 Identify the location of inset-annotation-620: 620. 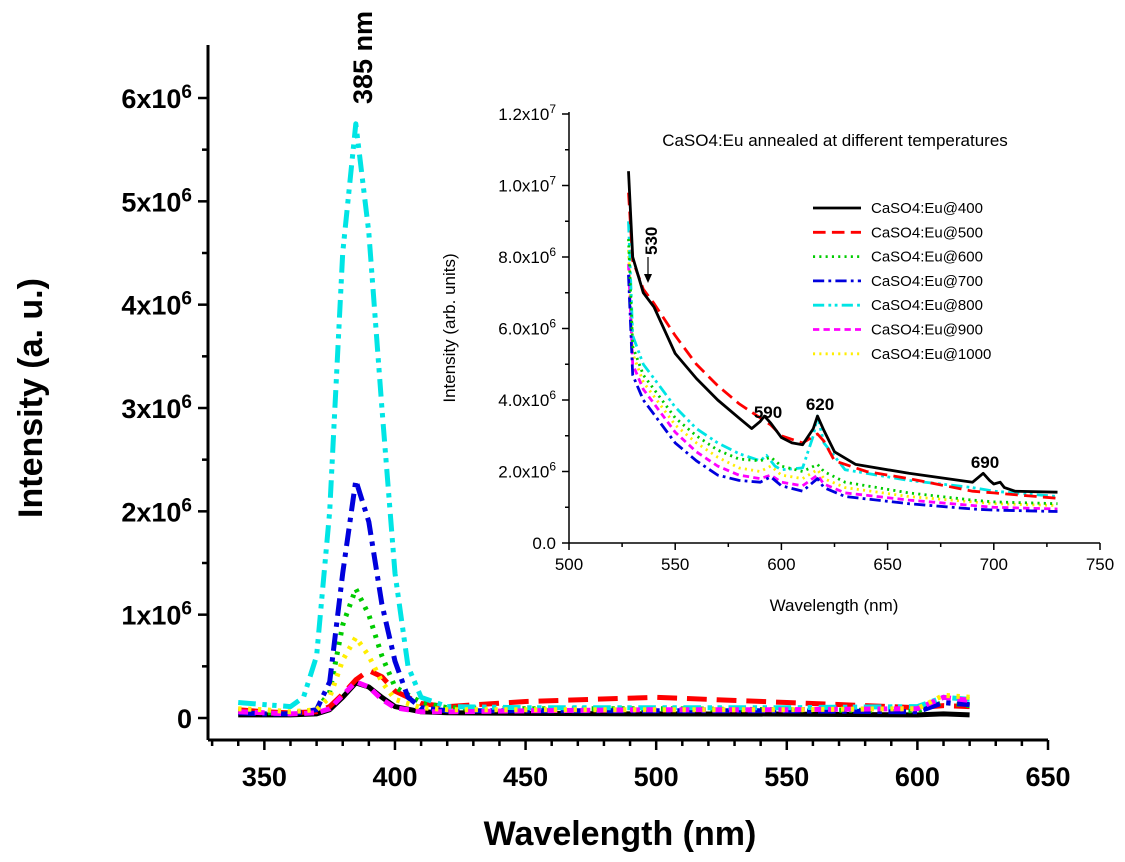
(820, 404).